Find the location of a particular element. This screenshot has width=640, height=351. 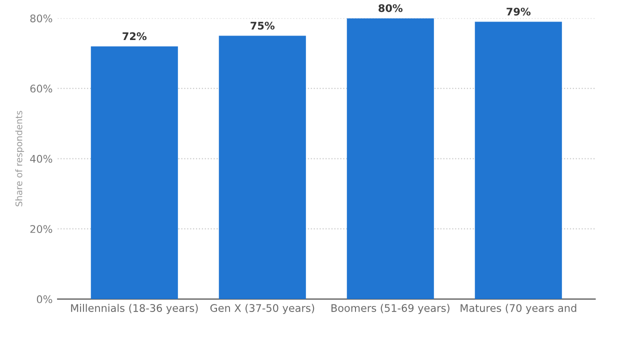

data-label: 72% is located at coordinates (134, 36).